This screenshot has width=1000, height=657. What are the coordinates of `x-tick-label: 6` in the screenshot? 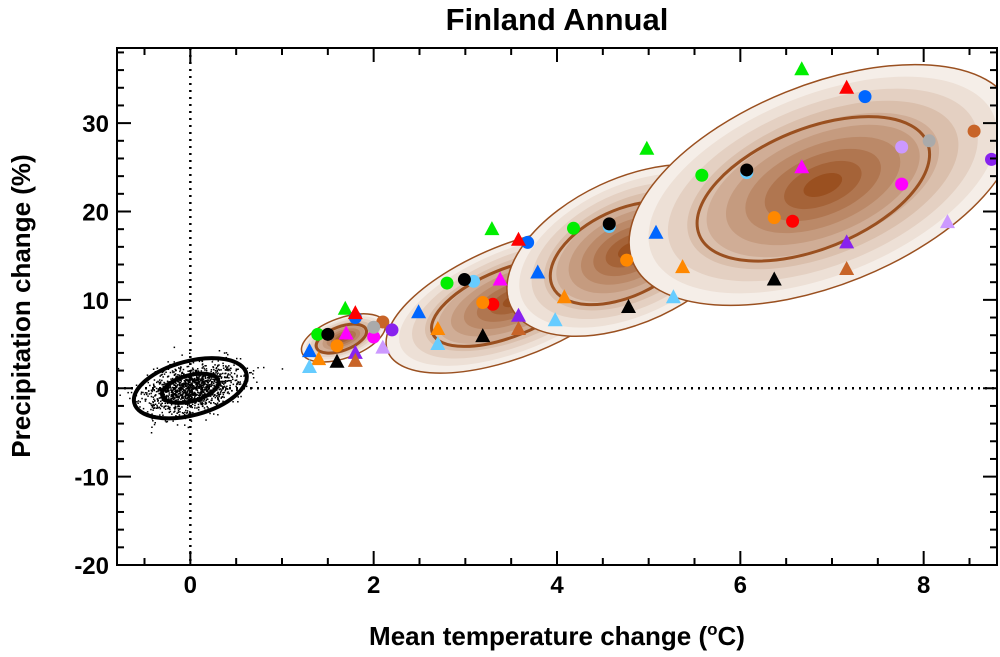 It's located at (740, 585).